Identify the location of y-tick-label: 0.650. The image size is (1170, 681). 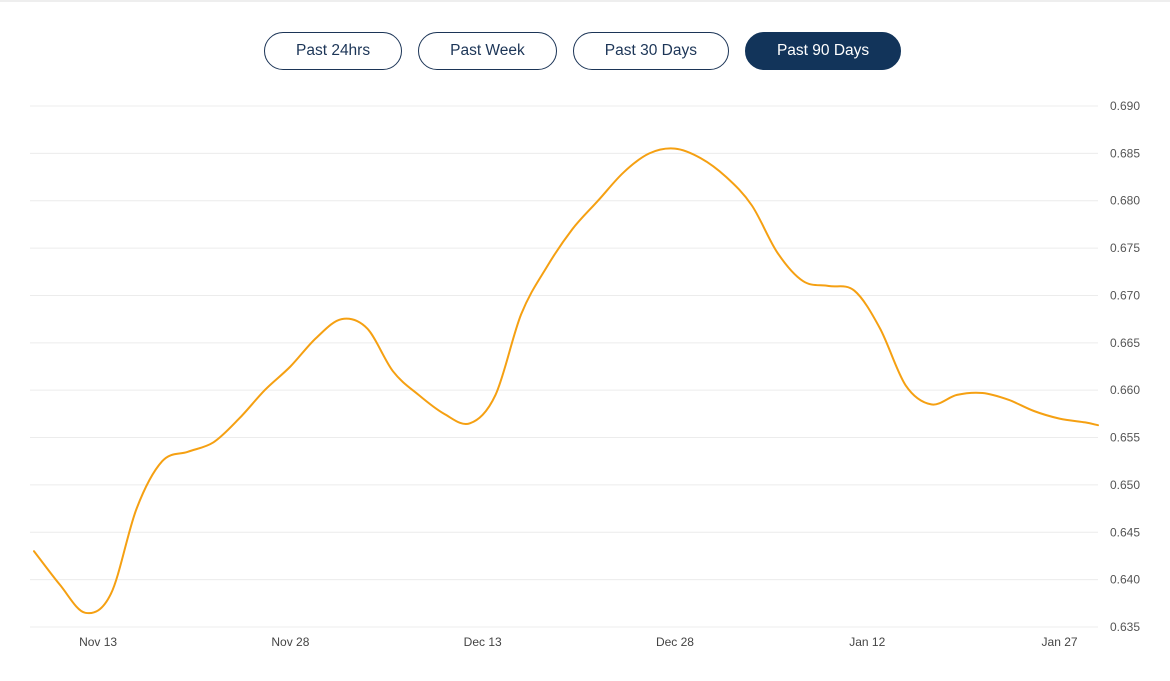
(1125, 485).